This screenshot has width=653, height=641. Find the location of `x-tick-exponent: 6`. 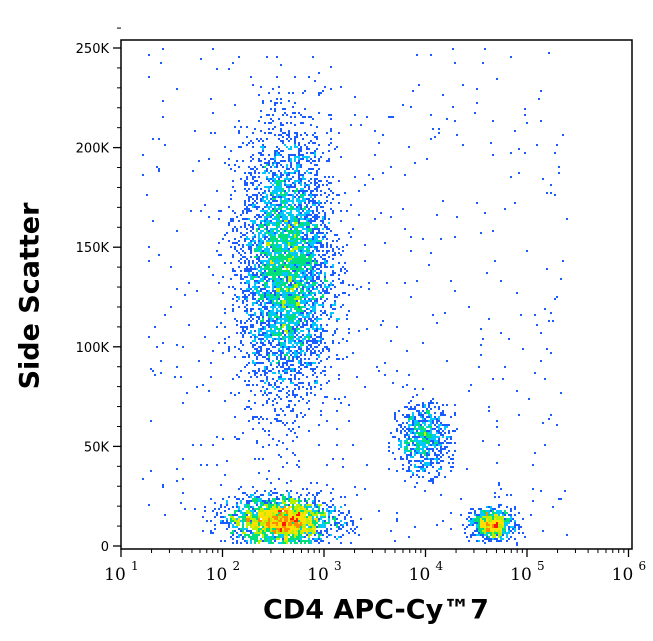

x-tick-exponent: 6 is located at coordinates (643, 566).